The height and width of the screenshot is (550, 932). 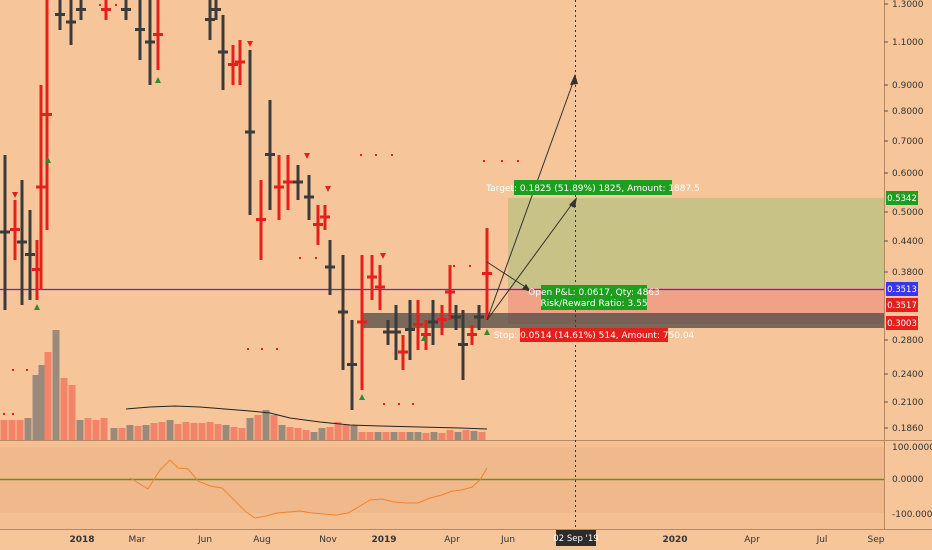 What do you see at coordinates (243, 385) in the screenshot?
I see `volume-bars` at bounding box center [243, 385].